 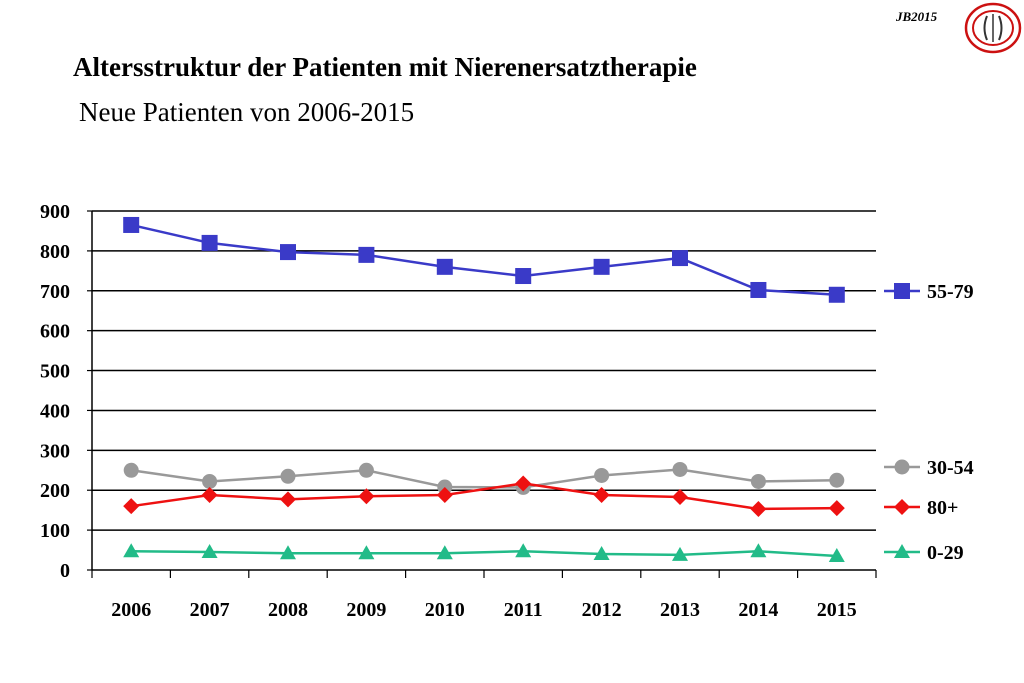 I want to click on x-tick-label: 2011, so click(x=523, y=610).